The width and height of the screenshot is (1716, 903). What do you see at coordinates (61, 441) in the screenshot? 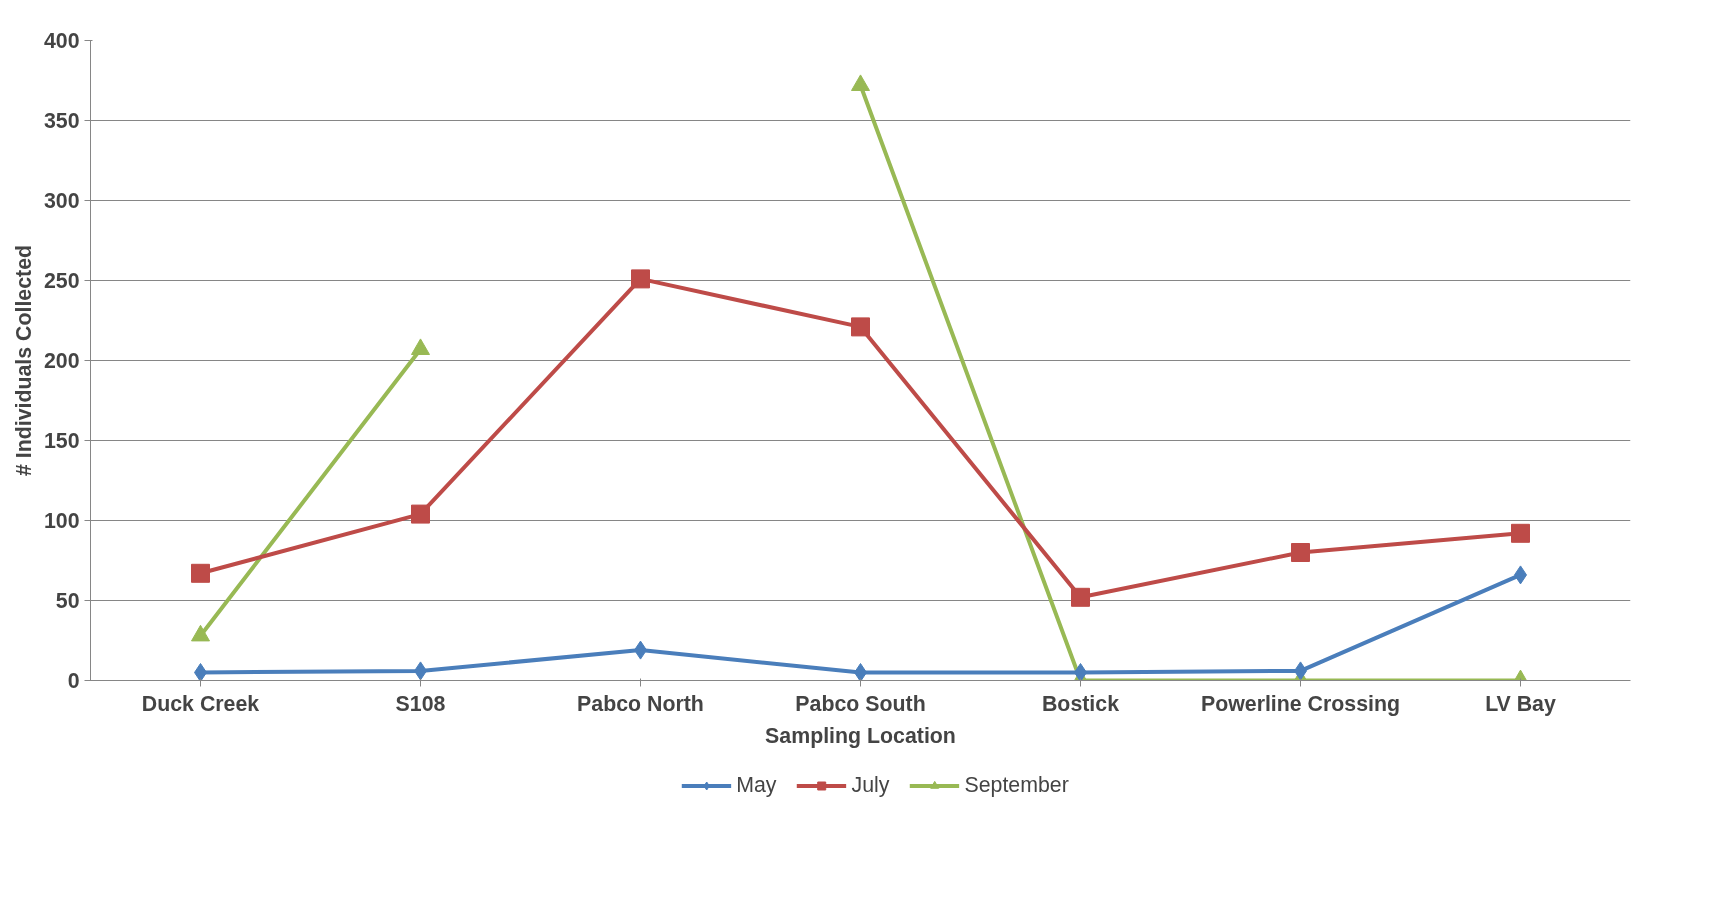
I see `y-tick-label: 150` at bounding box center [61, 441].